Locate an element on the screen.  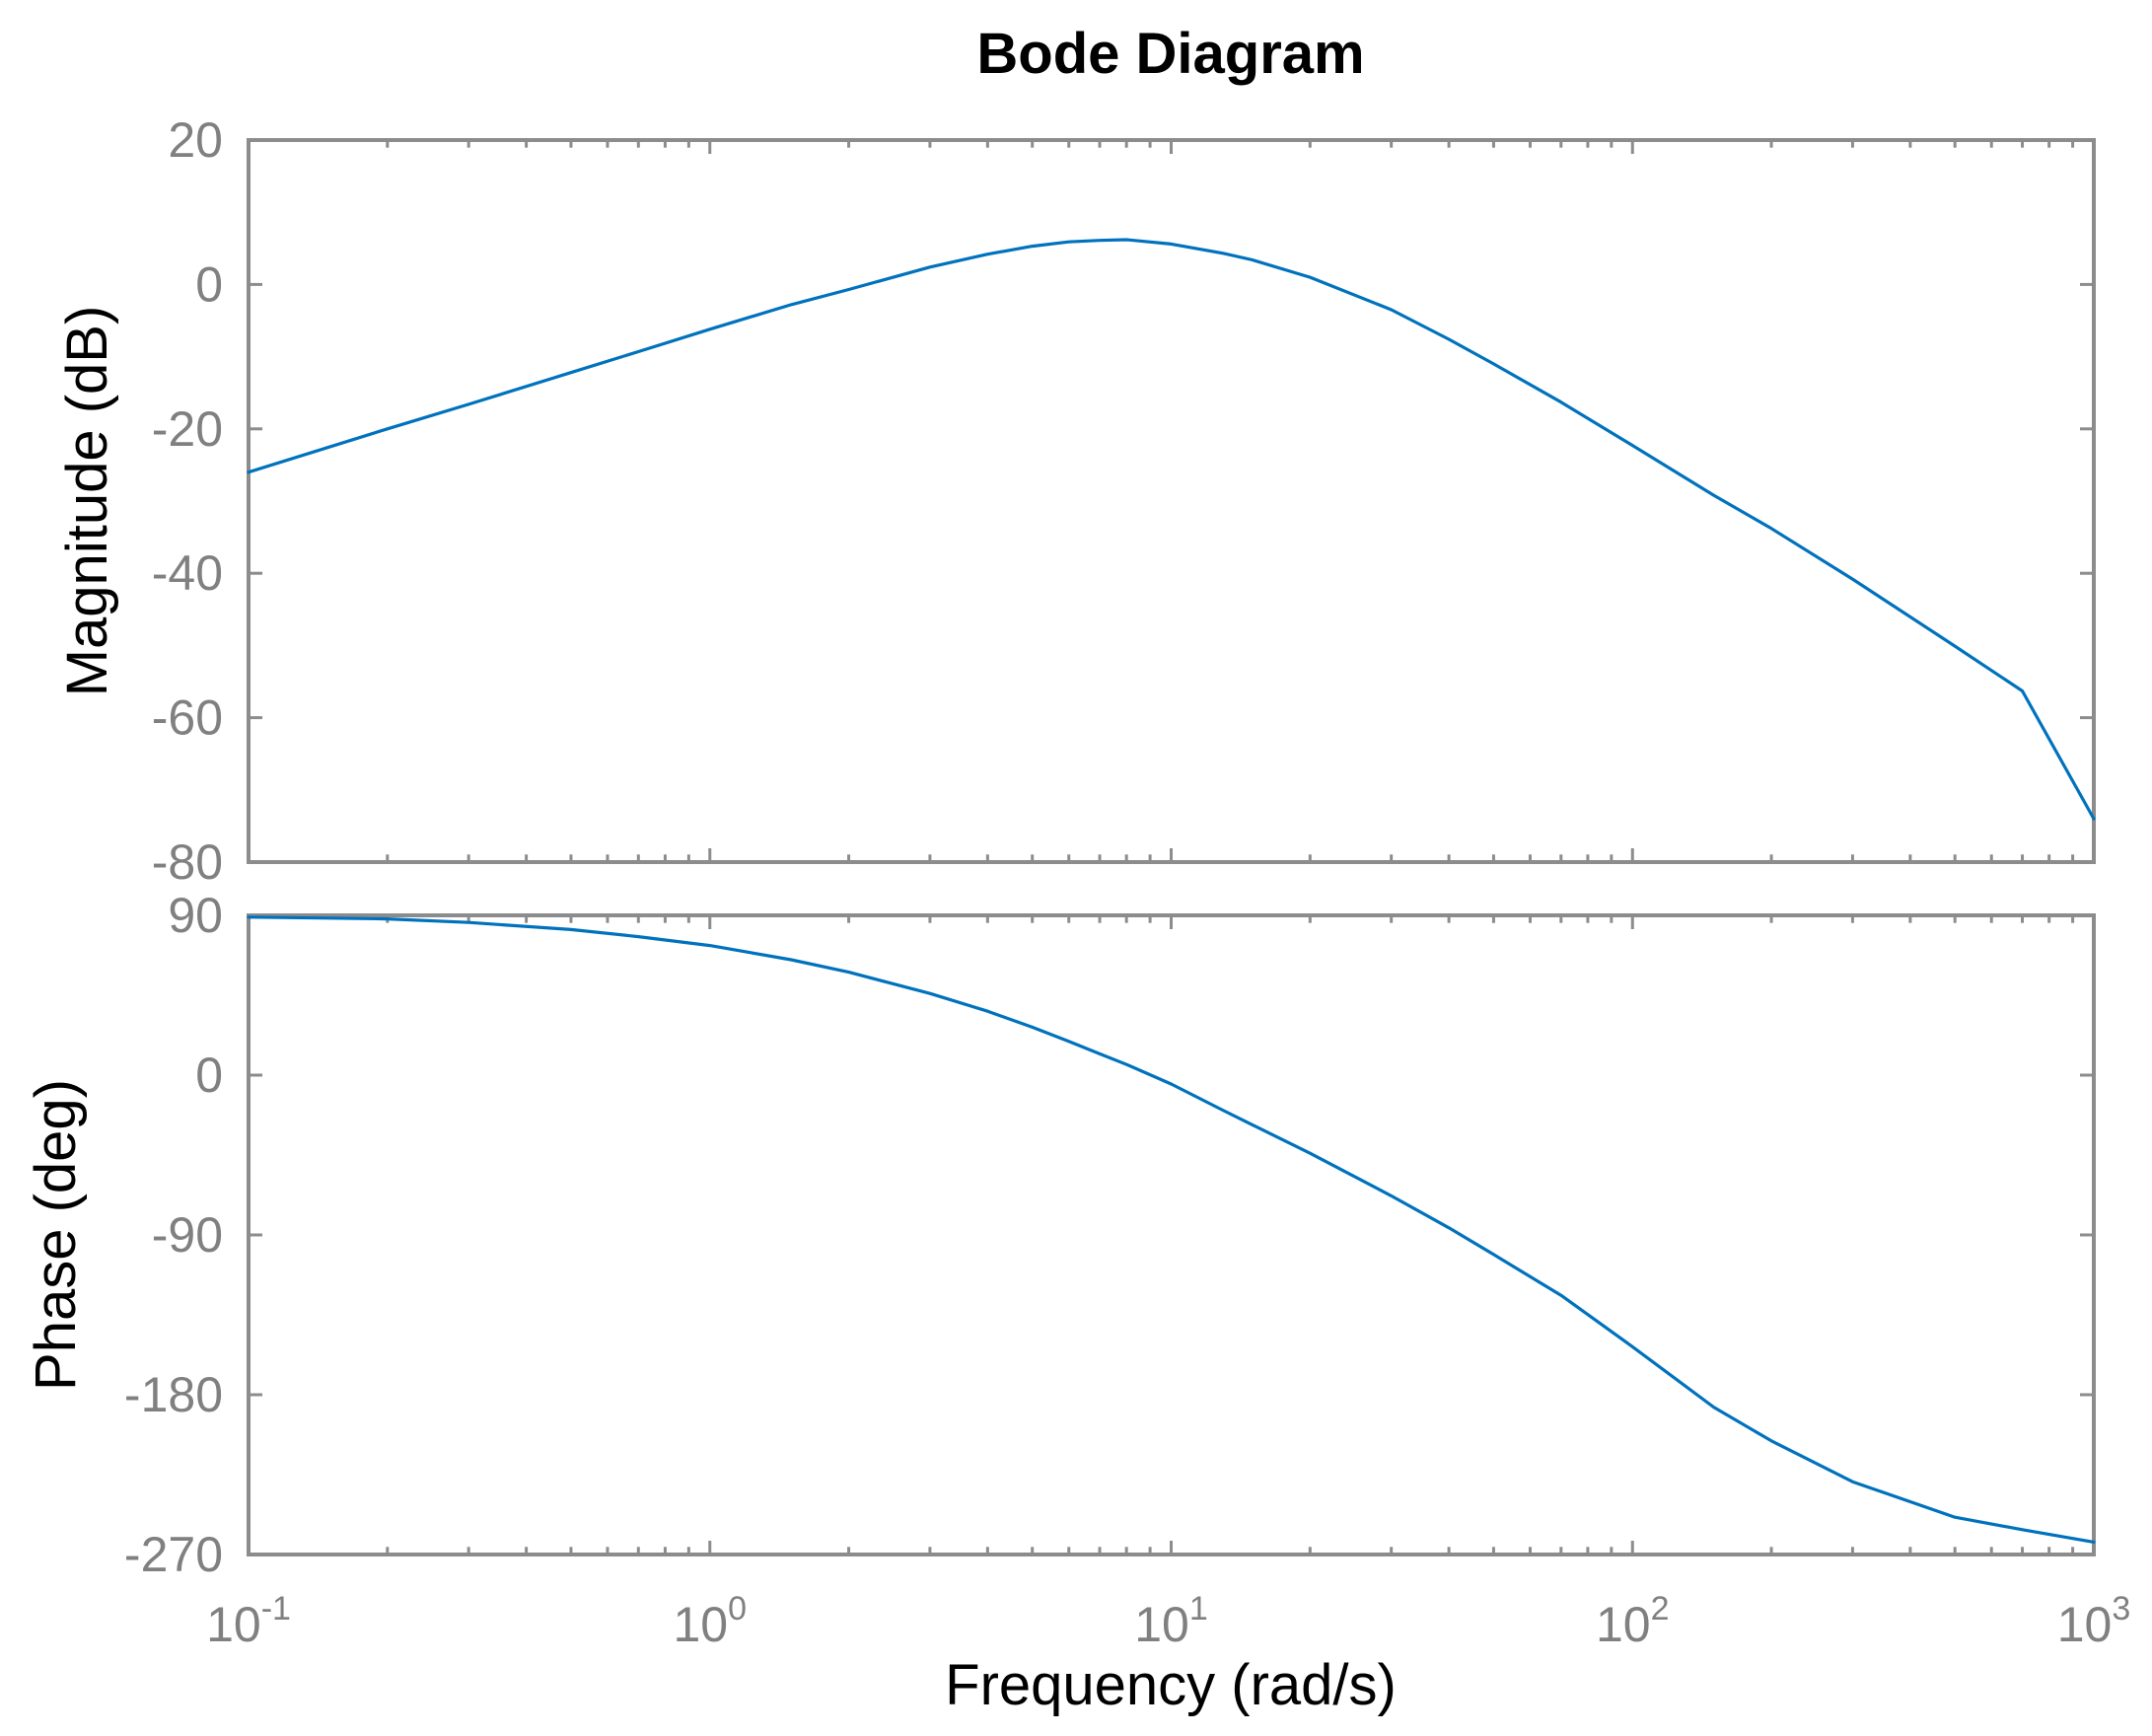
x-tick-label: 10¹ is located at coordinates (1171, 1621).